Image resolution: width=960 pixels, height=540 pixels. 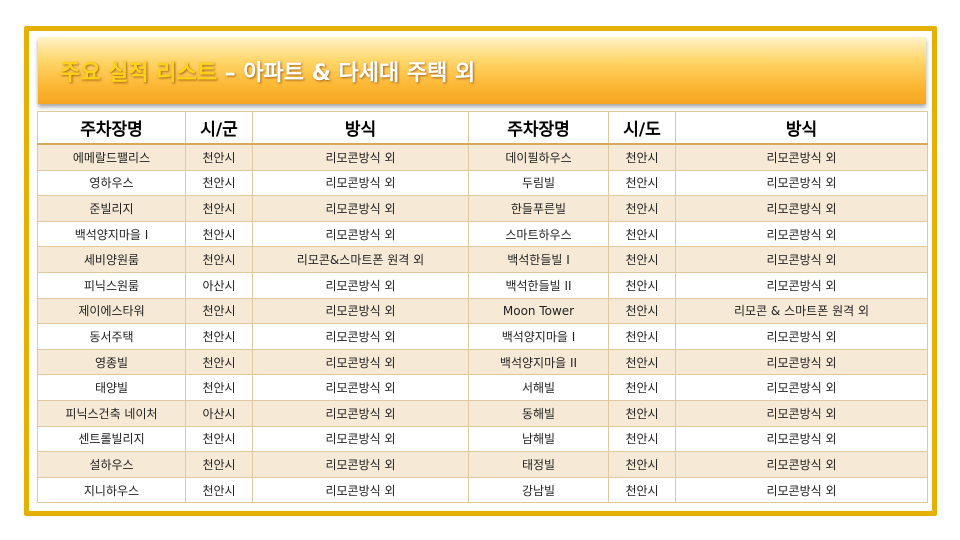 I want to click on cell-parking-name: 준빌리지, so click(x=111, y=208).